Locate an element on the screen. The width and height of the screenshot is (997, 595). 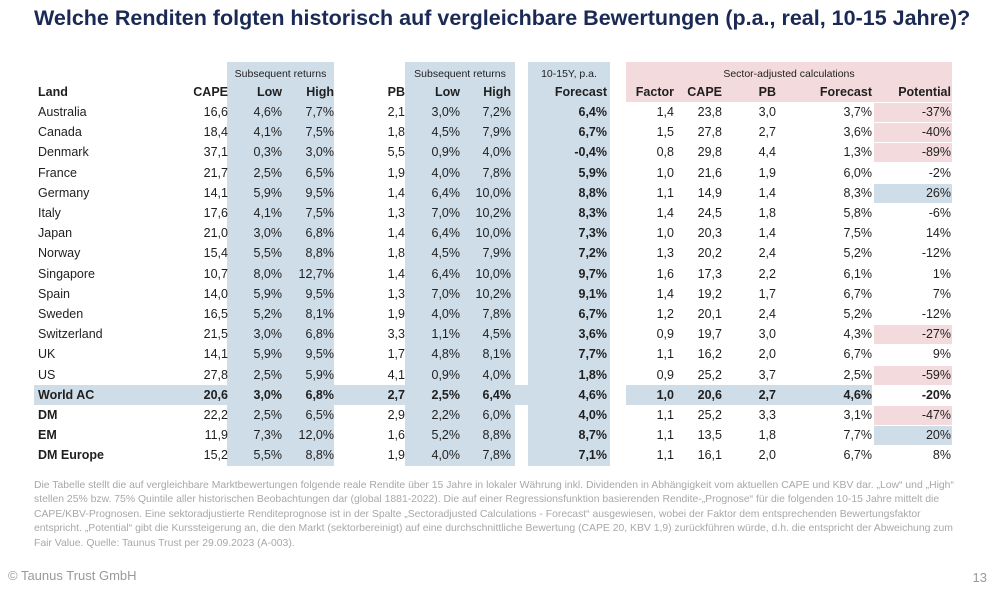
cell-pb2: 1,4 is located at coordinates (767, 192).